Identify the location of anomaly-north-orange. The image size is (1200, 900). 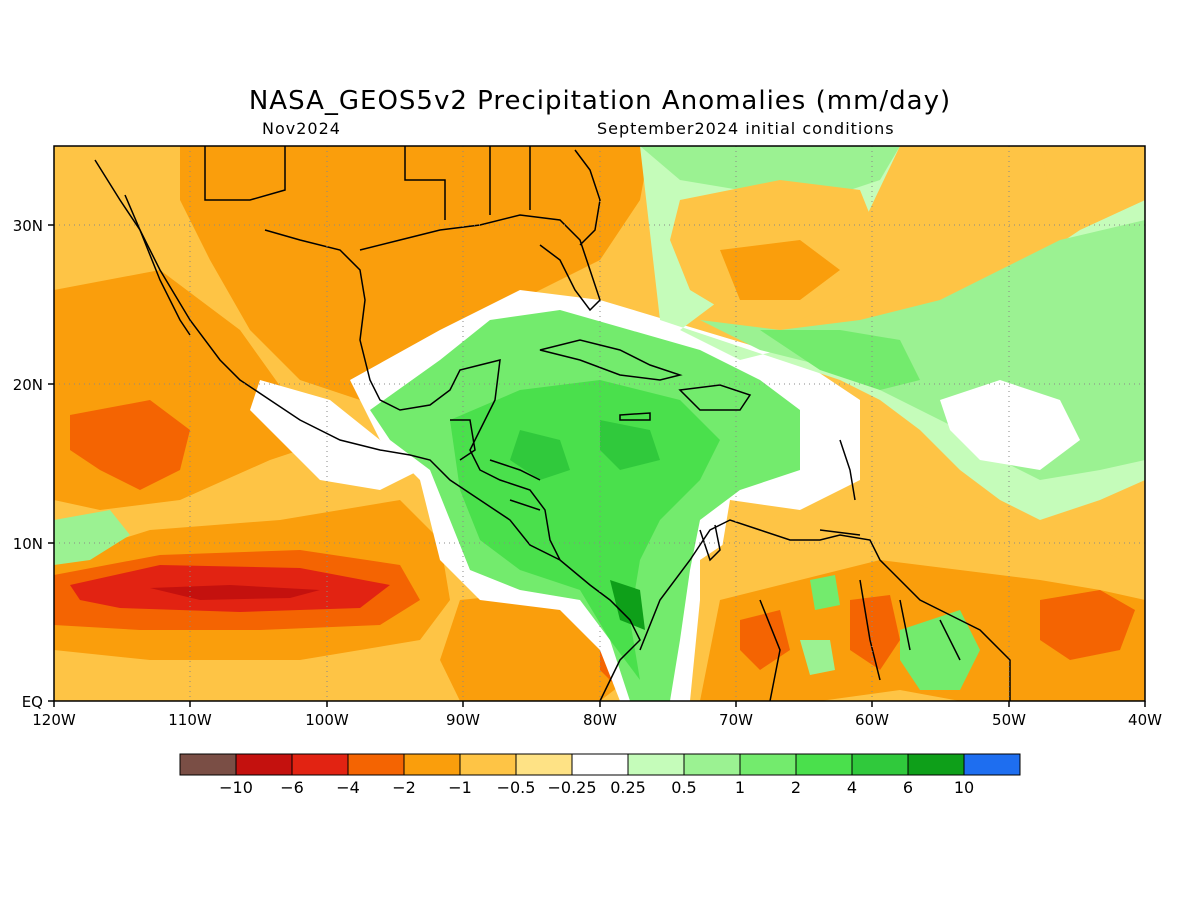
(415, 273).